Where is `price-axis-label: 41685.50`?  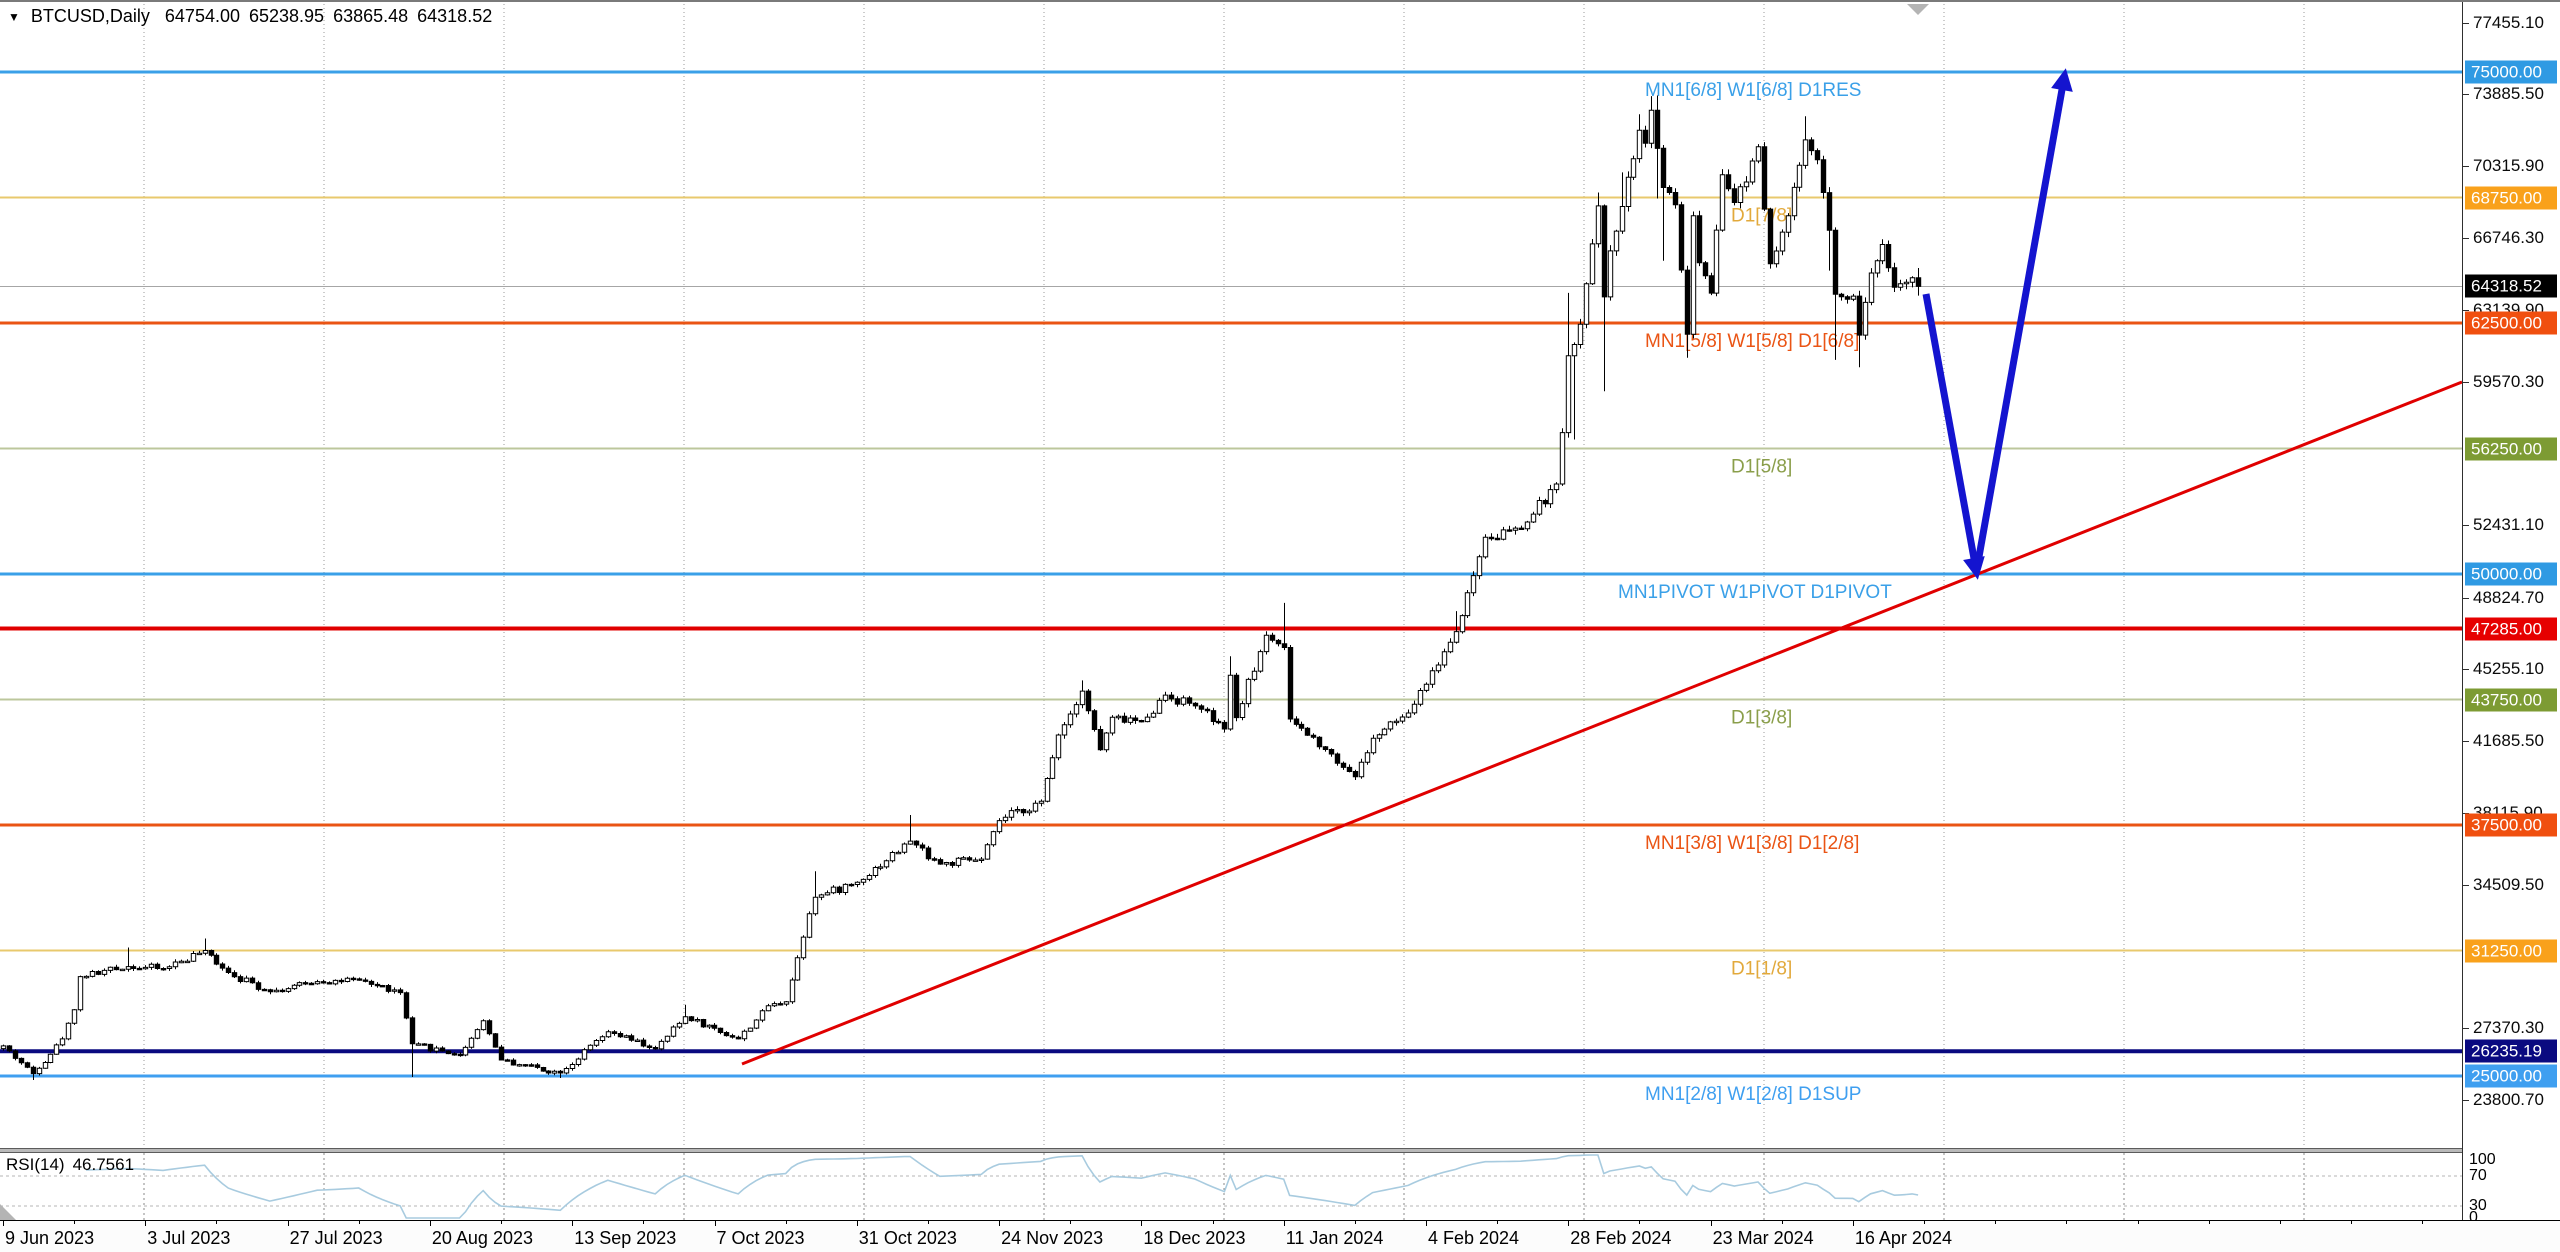
price-axis-label: 41685.50 is located at coordinates (2508, 740).